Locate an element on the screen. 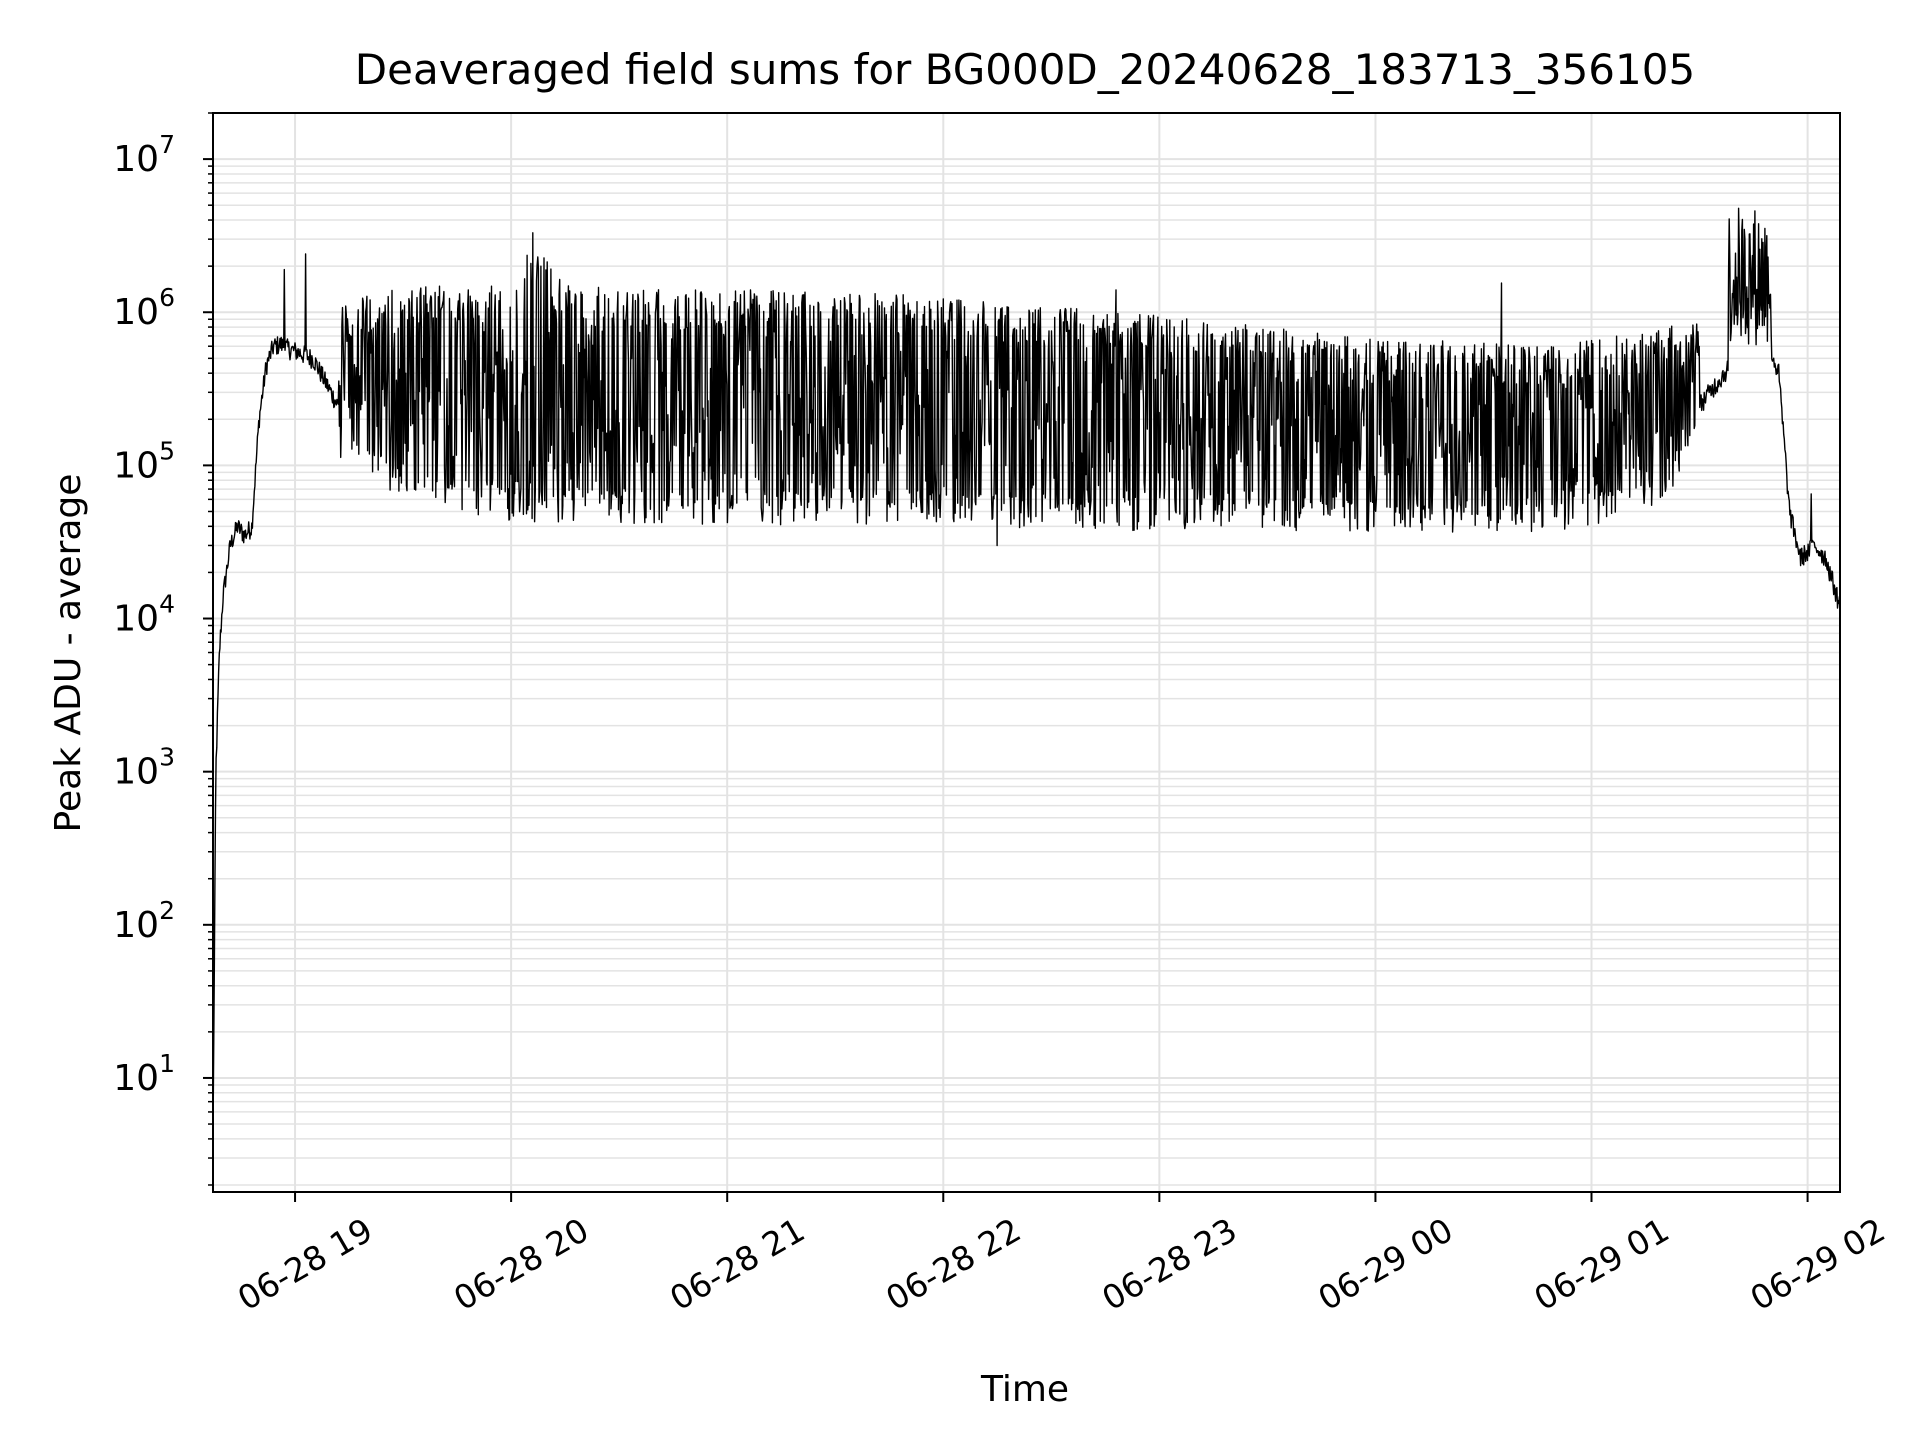  y-tick-label: 10¹ is located at coordinates (144, 1074).